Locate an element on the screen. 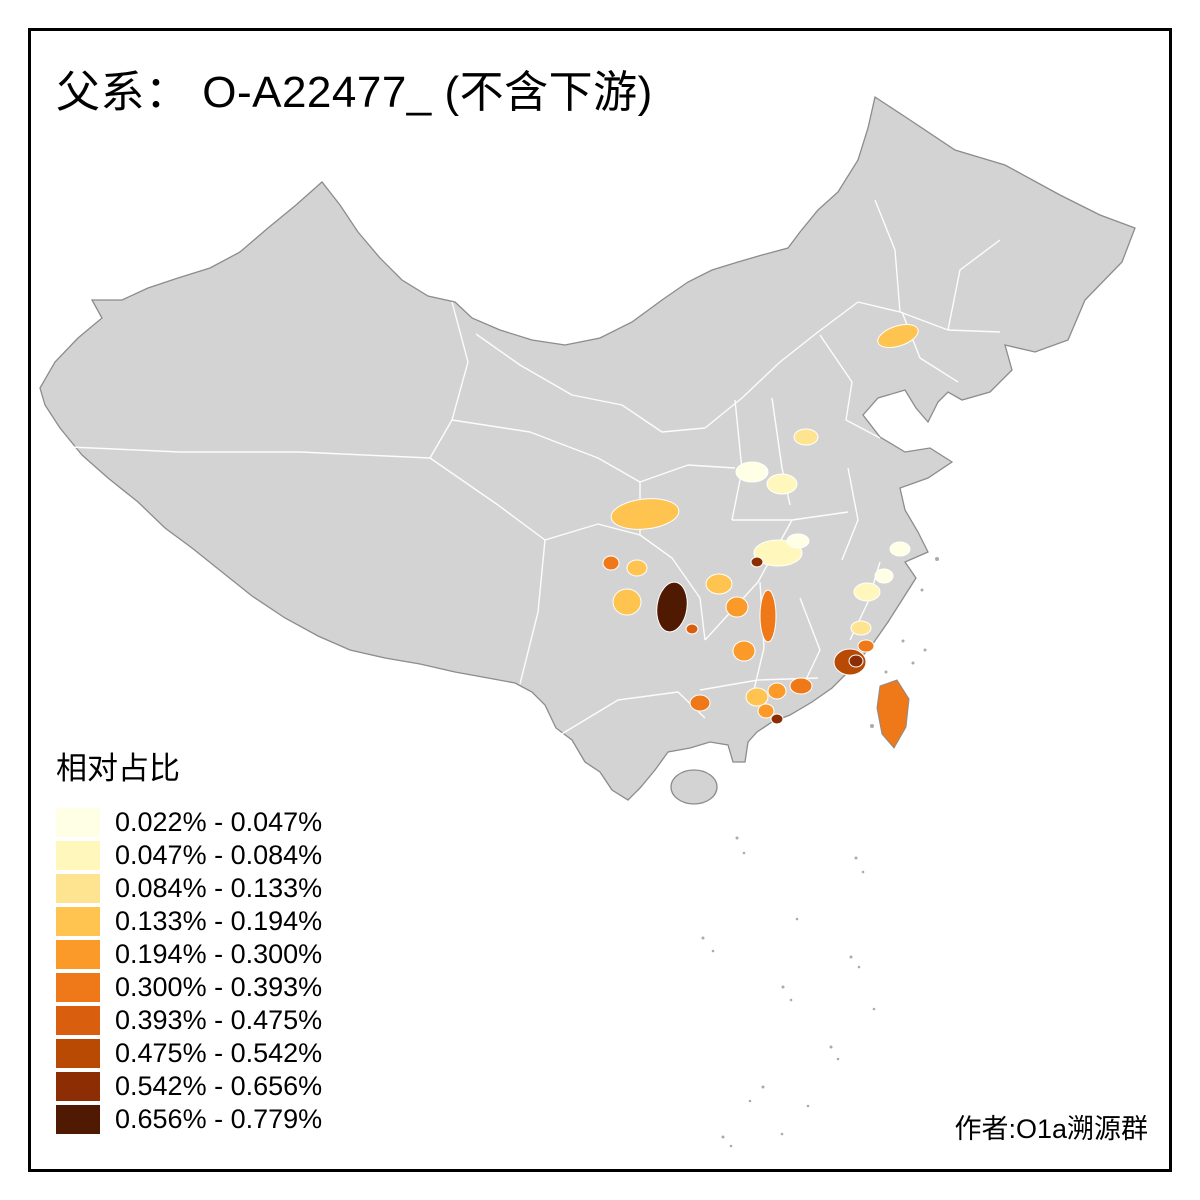 The image size is (1200, 1200). legend-entry: 0.542% - 0.656% is located at coordinates (189, 1086).